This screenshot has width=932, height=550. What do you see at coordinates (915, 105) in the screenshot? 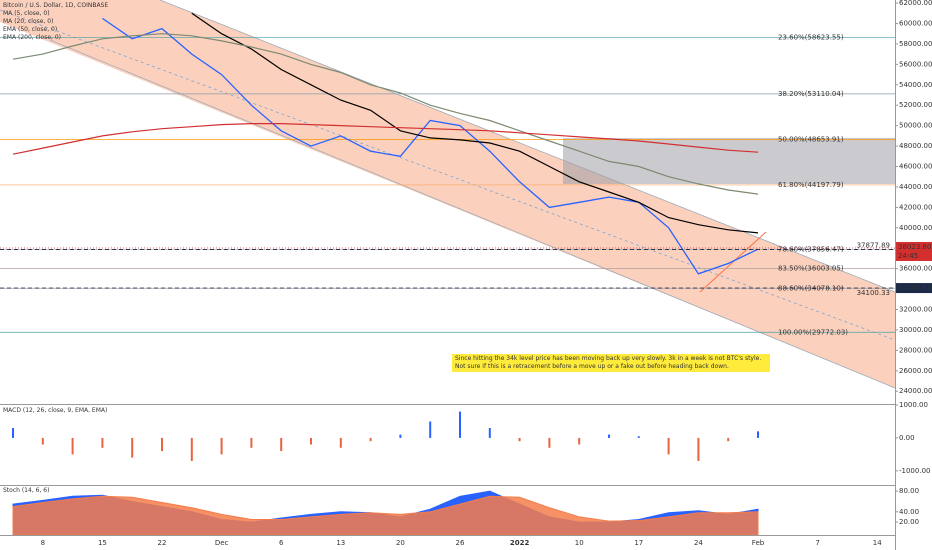
I see `y-tick-label: 52000.00` at bounding box center [915, 105].